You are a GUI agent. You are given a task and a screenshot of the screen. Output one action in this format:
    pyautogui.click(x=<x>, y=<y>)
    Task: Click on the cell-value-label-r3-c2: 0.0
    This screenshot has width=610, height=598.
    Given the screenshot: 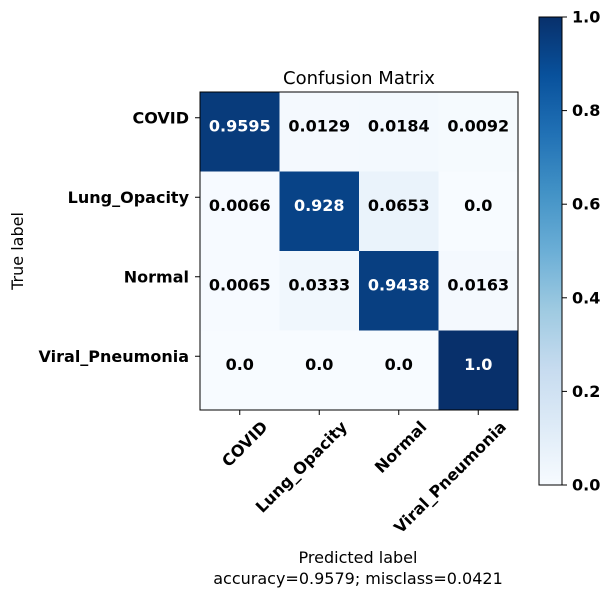 What is the action you would take?
    pyautogui.click(x=399, y=364)
    